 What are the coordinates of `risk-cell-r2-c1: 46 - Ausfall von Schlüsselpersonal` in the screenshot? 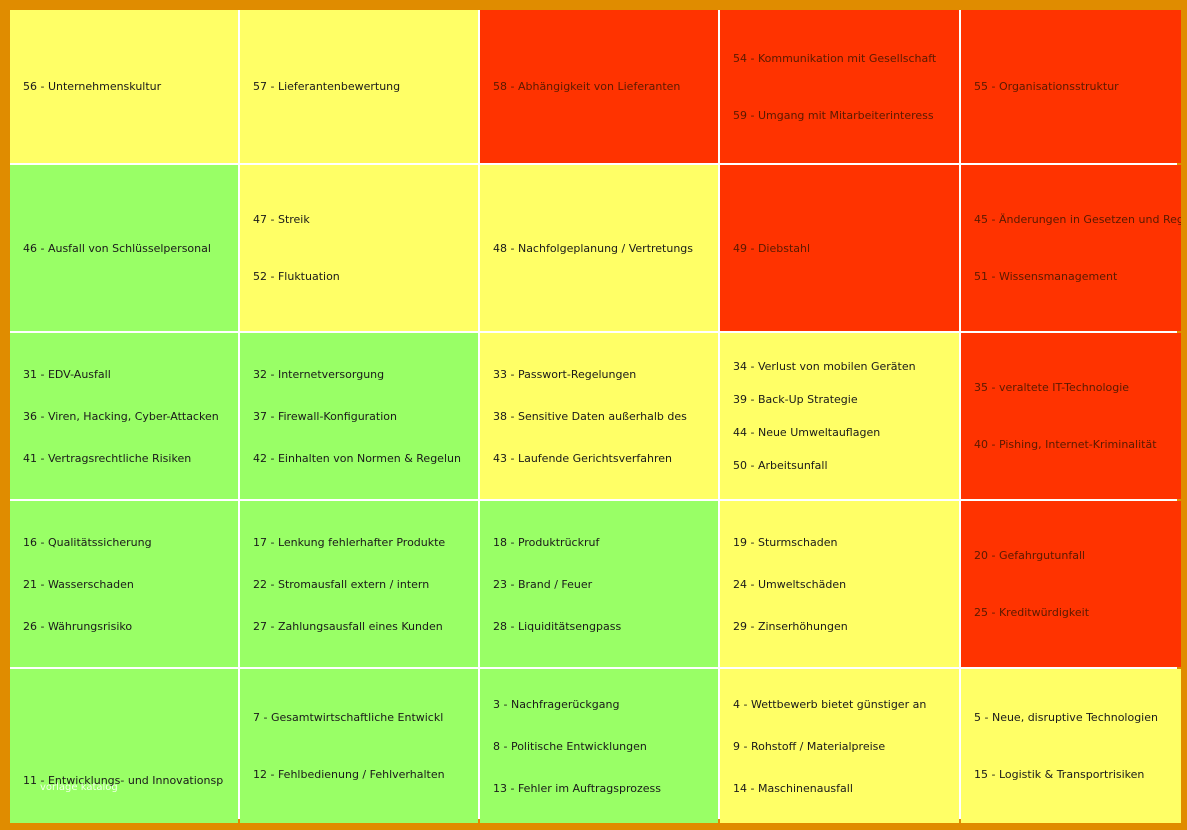 It's located at (124, 248).